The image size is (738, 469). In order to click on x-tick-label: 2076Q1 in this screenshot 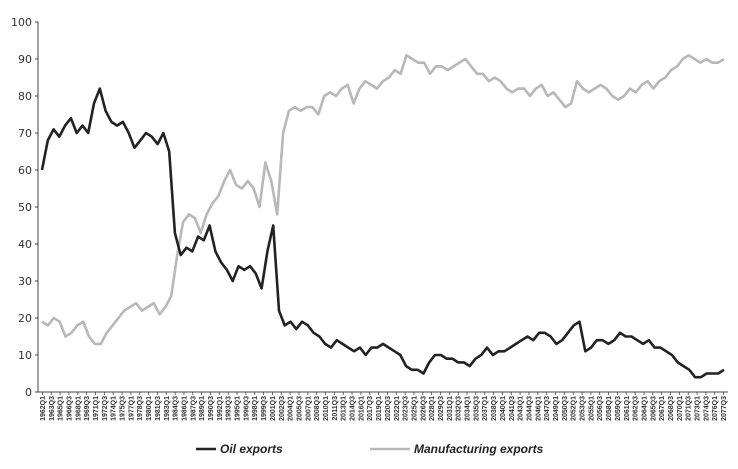, I will do `click(715, 408)`.